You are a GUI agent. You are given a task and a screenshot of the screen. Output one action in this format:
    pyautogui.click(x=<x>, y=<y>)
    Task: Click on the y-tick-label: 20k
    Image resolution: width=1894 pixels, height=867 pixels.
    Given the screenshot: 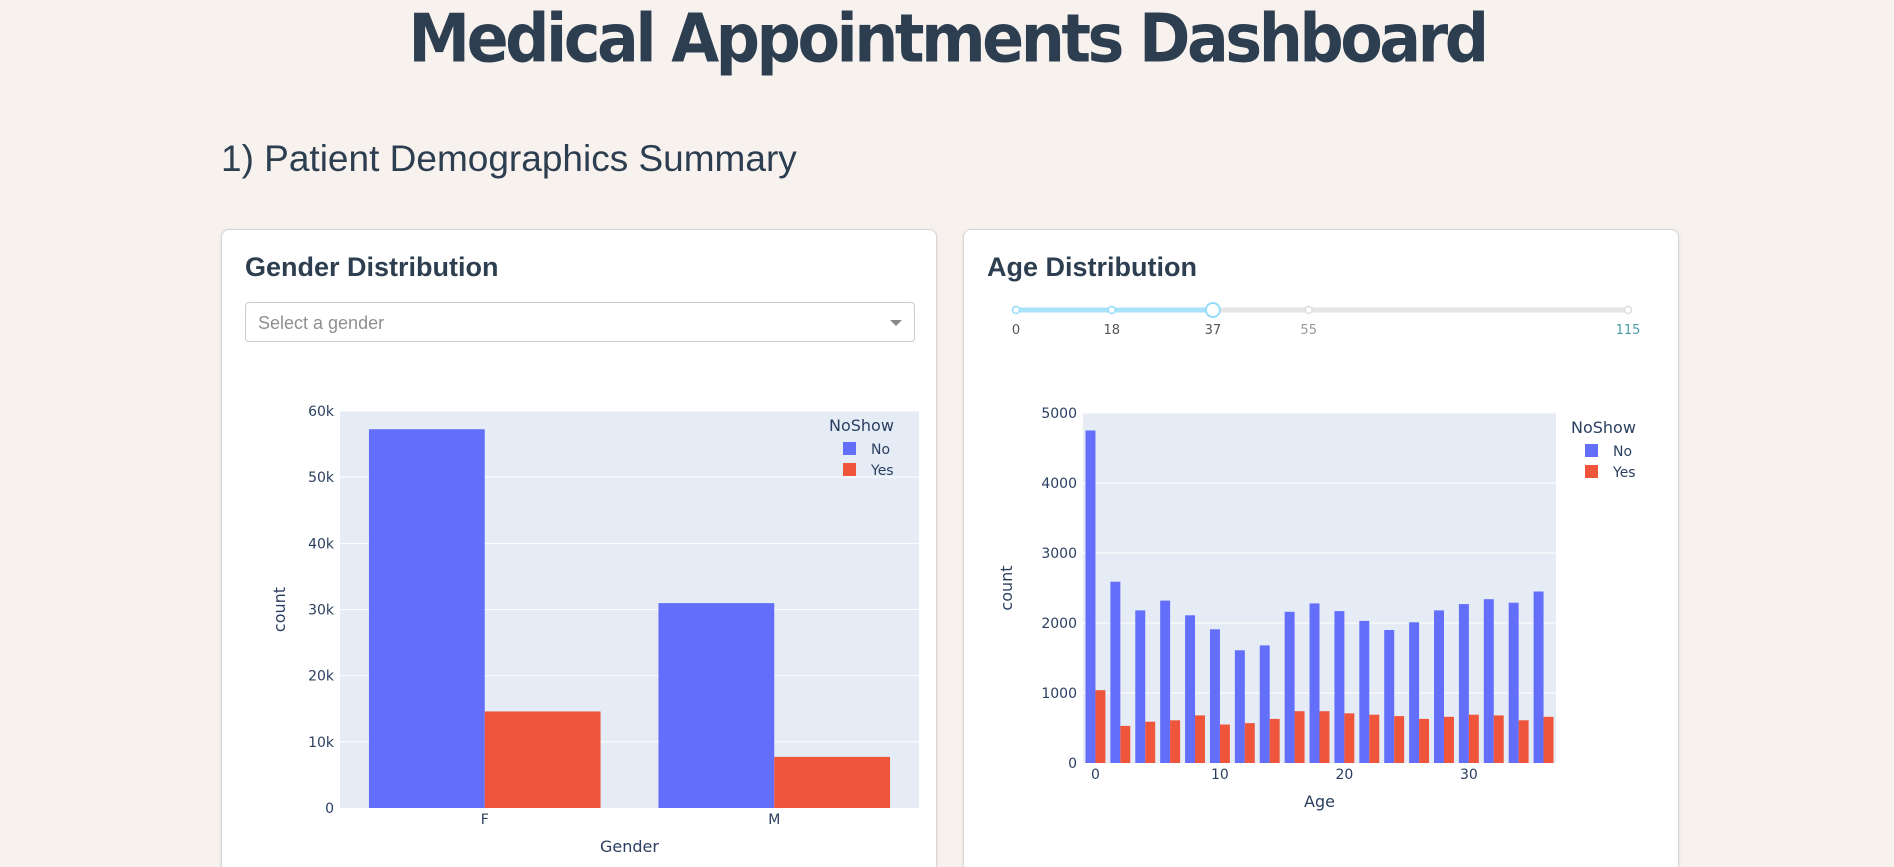 What is the action you would take?
    pyautogui.click(x=321, y=677)
    